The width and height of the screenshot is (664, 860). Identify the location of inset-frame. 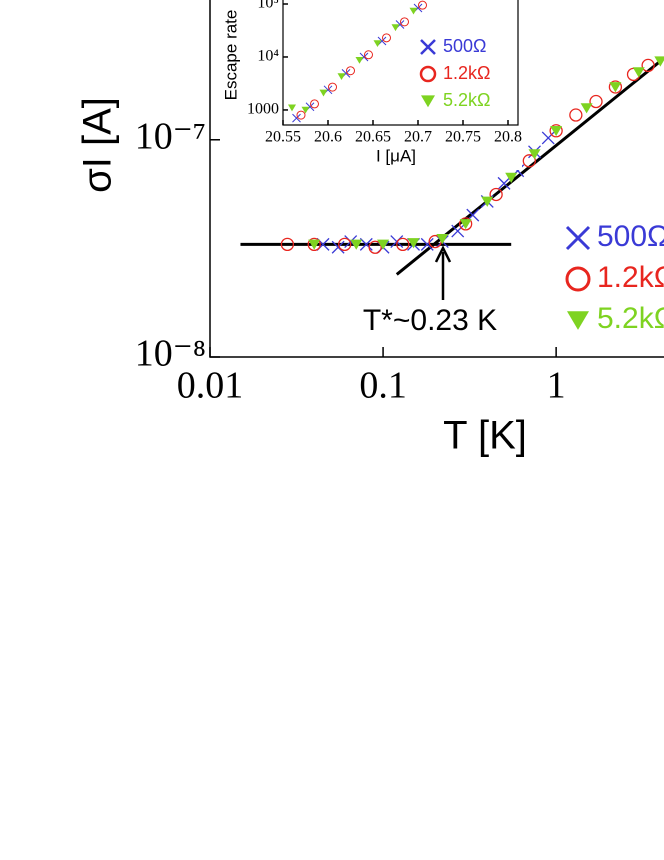
(400, 63).